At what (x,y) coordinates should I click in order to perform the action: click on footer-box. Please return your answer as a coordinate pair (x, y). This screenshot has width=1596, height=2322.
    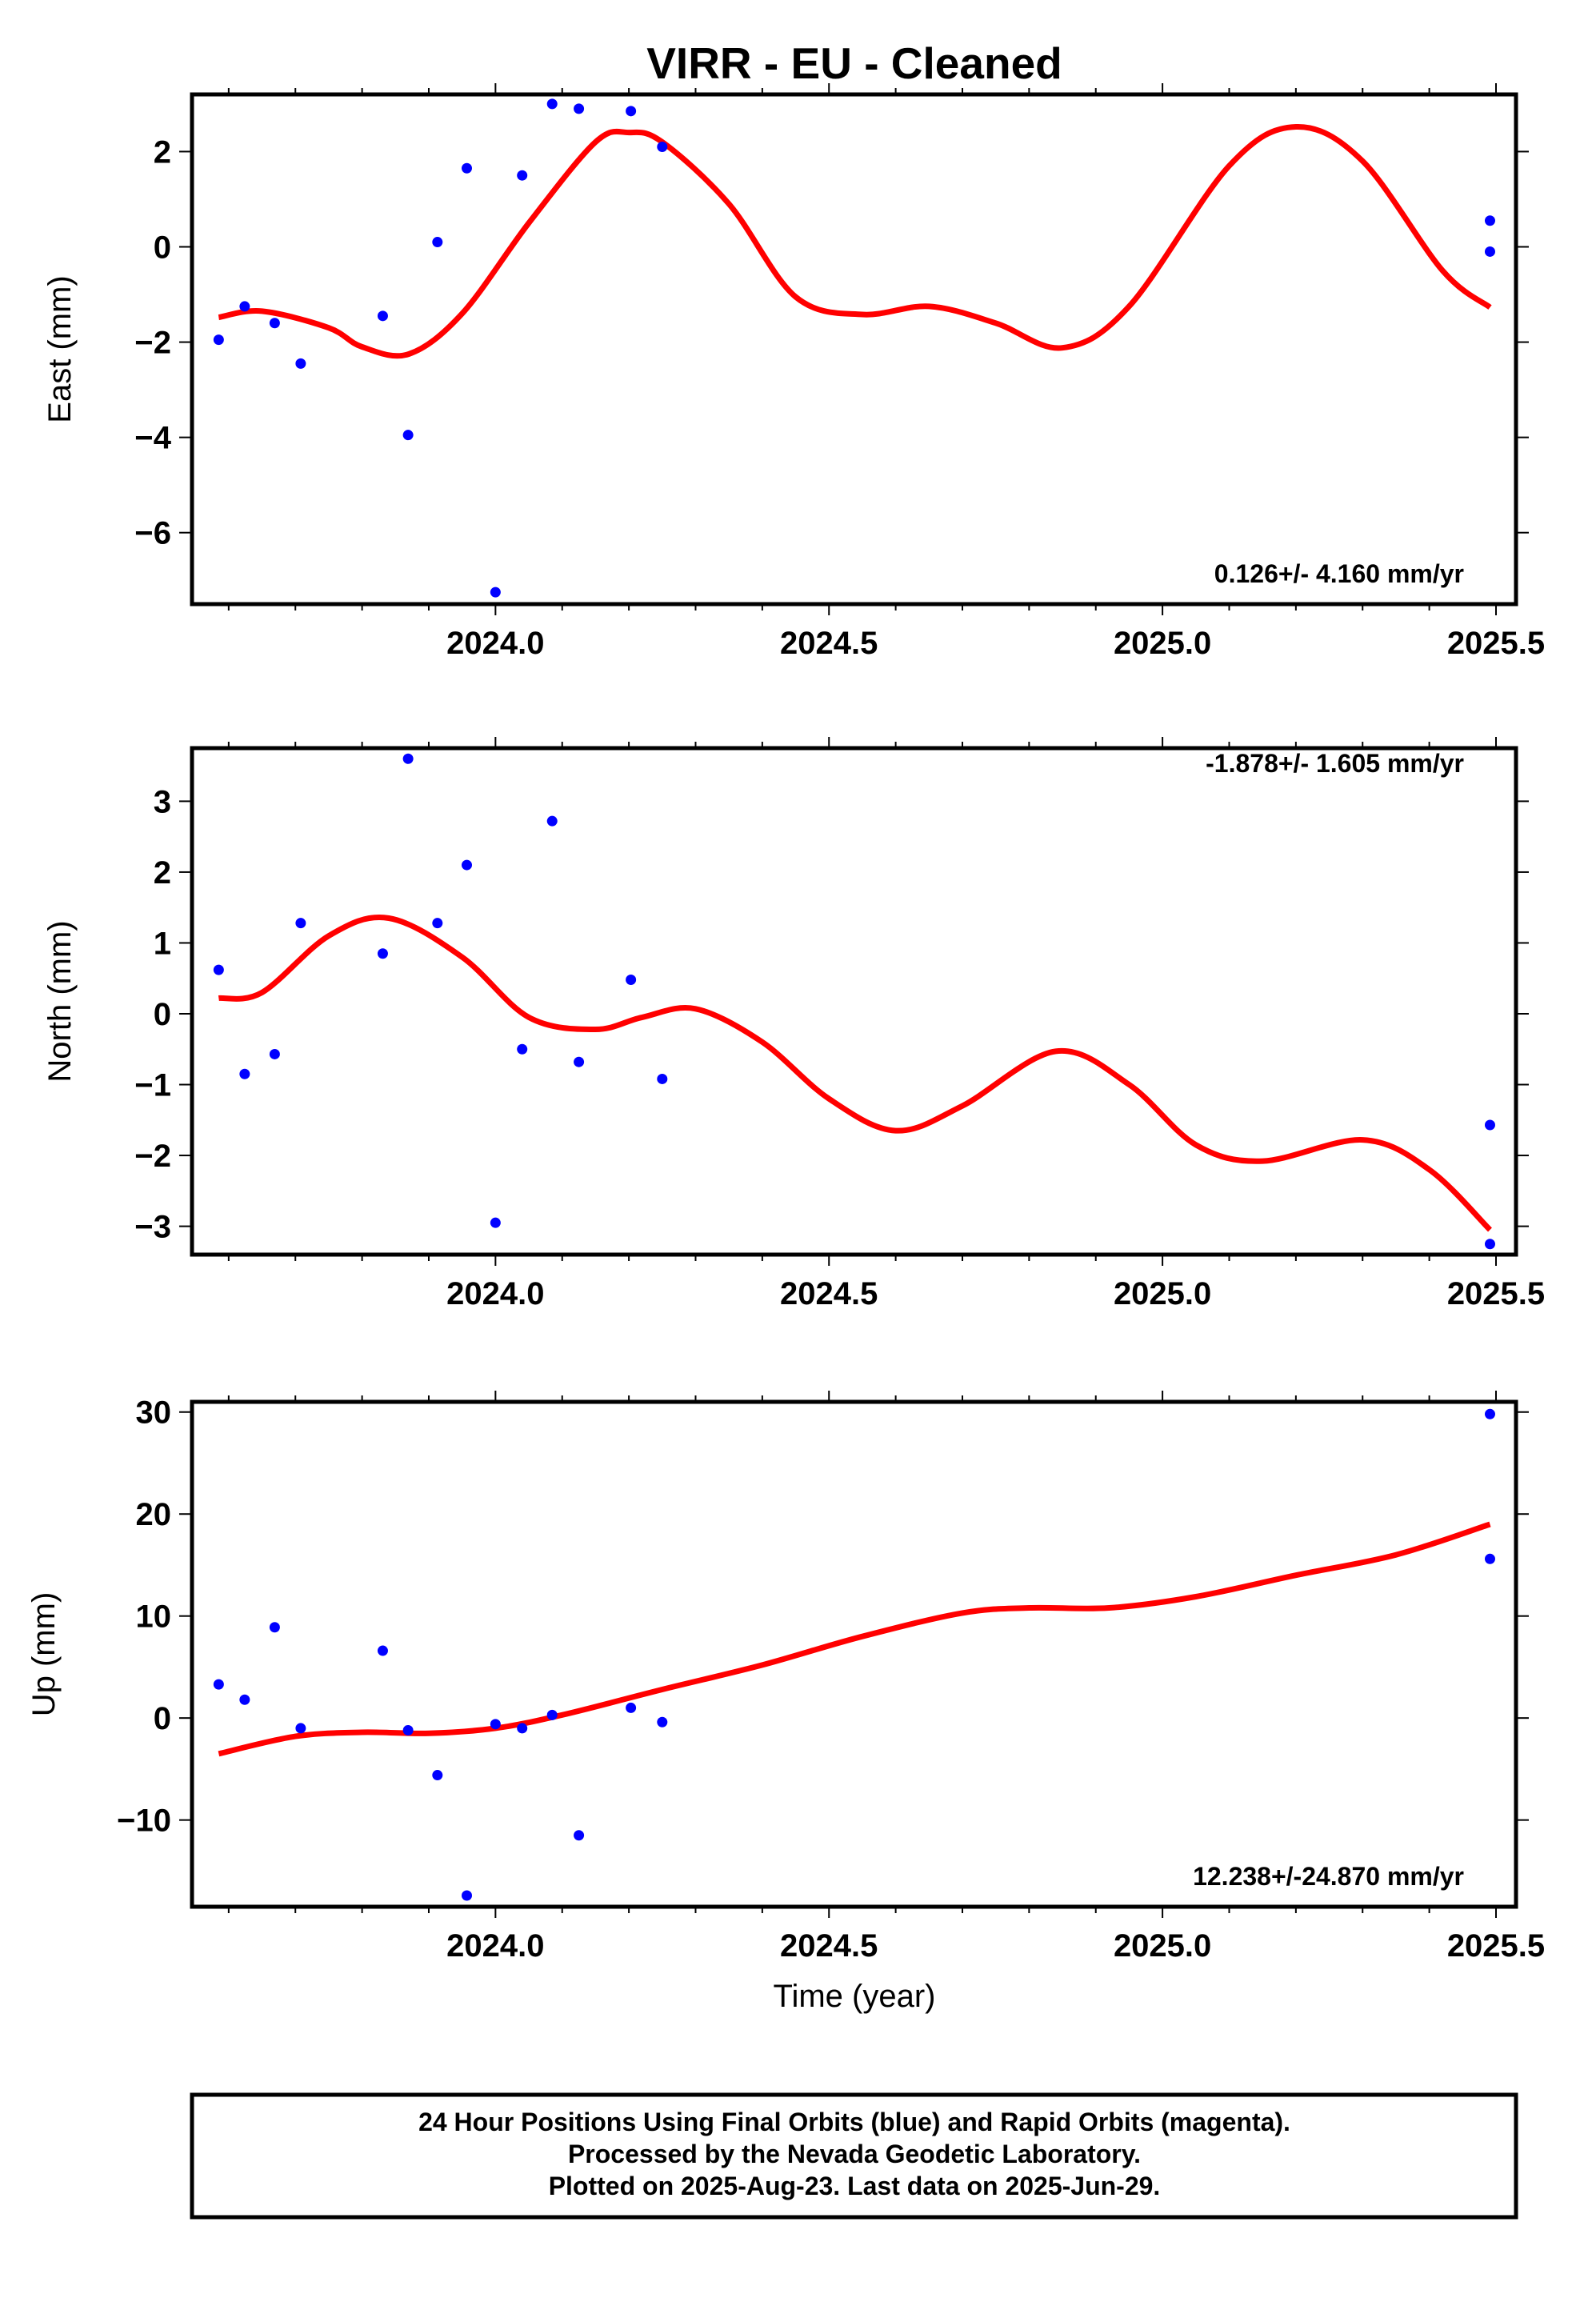
    Looking at the image, I should click on (854, 2156).